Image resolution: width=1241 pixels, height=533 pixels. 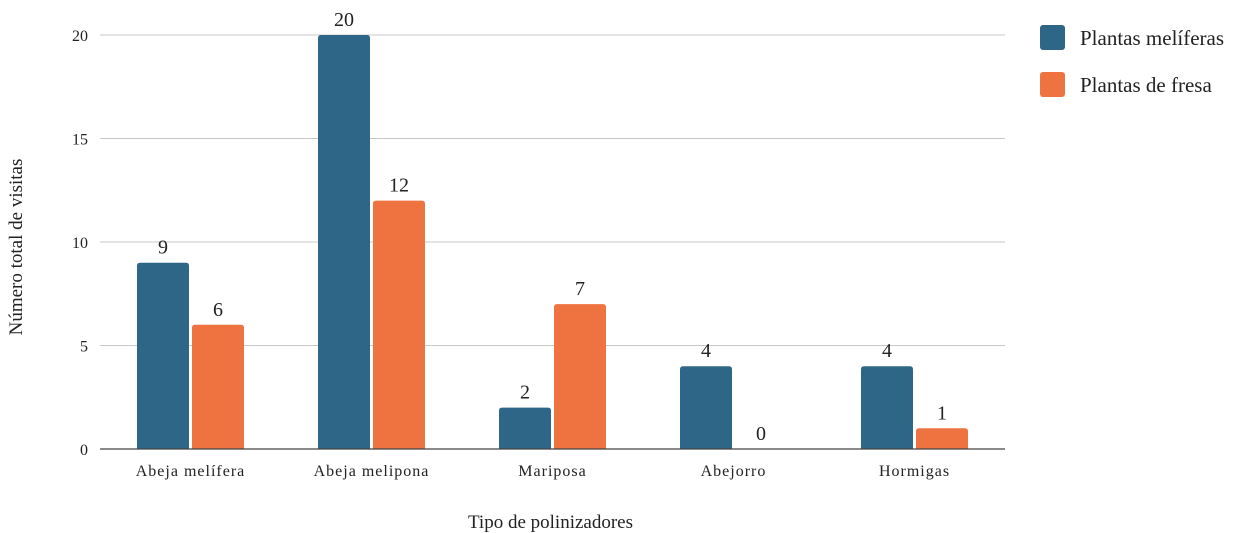 I want to click on data-label: 12, so click(x=399, y=186).